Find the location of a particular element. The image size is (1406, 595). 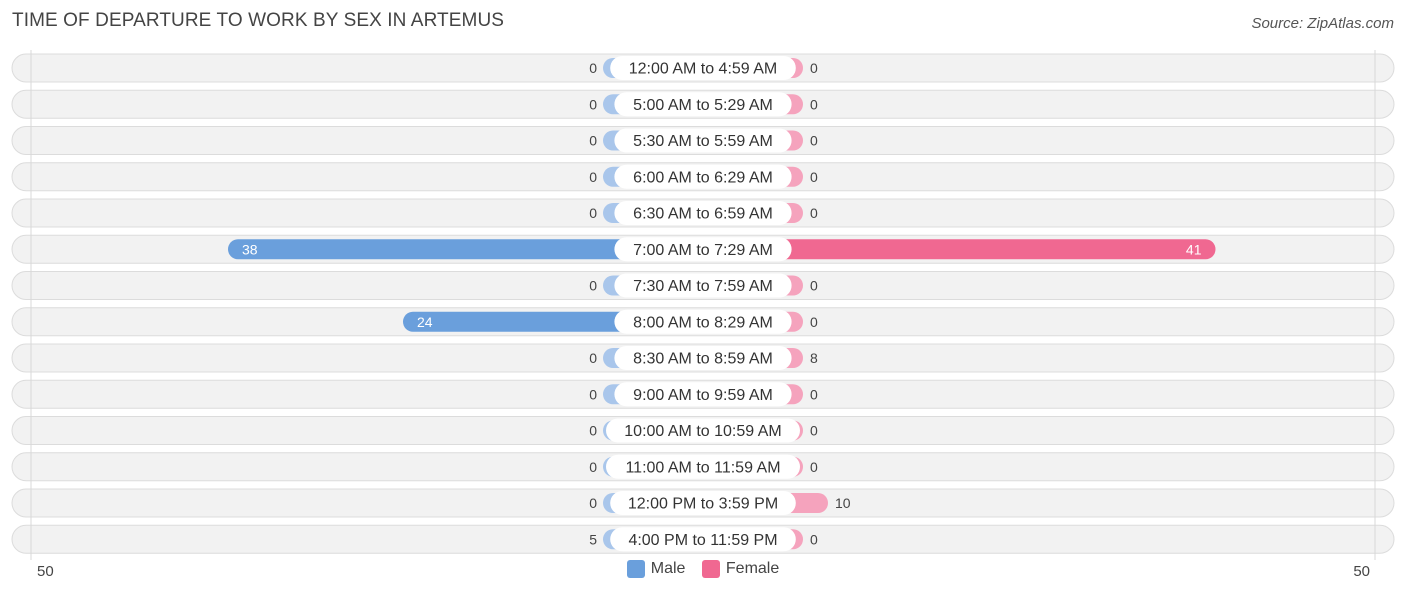

male-value-label: 24 is located at coordinates (425, 322).